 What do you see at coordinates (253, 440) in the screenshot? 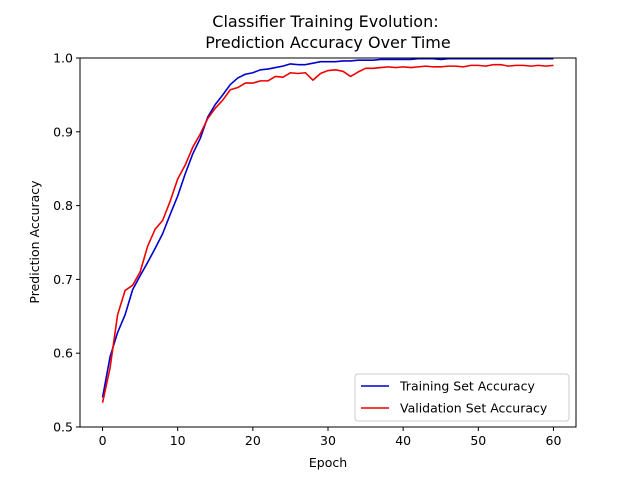
I see `x-tick-label: 20` at bounding box center [253, 440].